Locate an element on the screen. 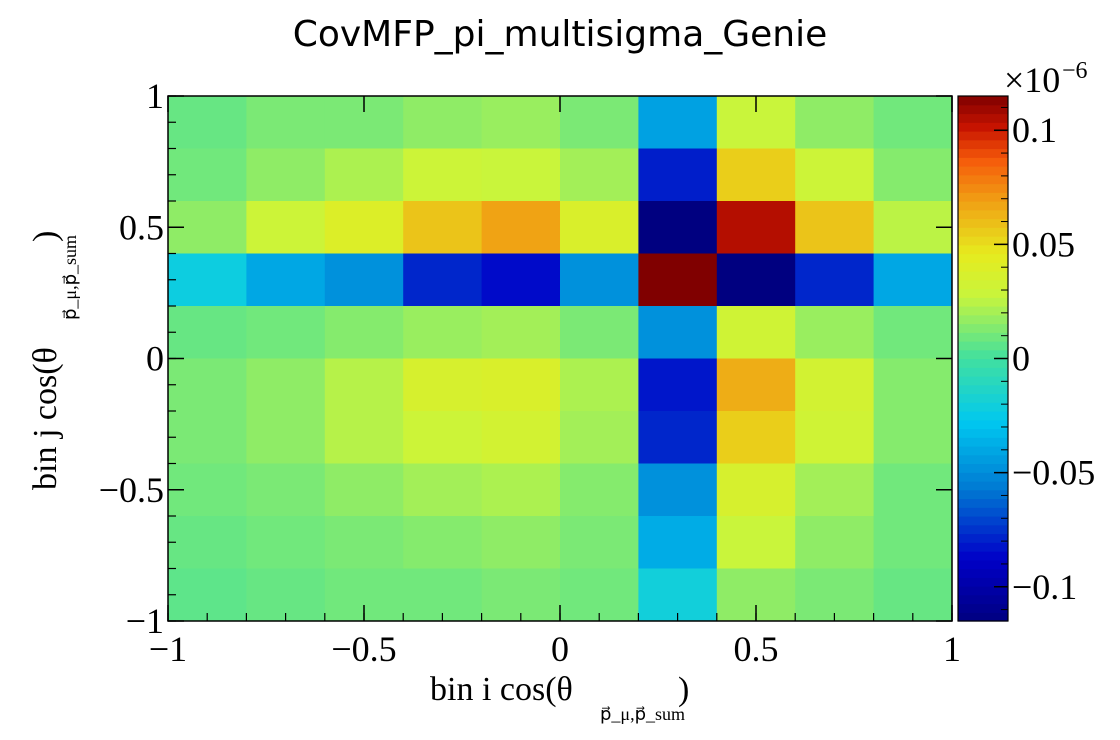 The image size is (1120, 740). y-axis-title-group: bin j cos(θ p⃗_μ,p⃗_sum) is located at coordinates (53, 360).